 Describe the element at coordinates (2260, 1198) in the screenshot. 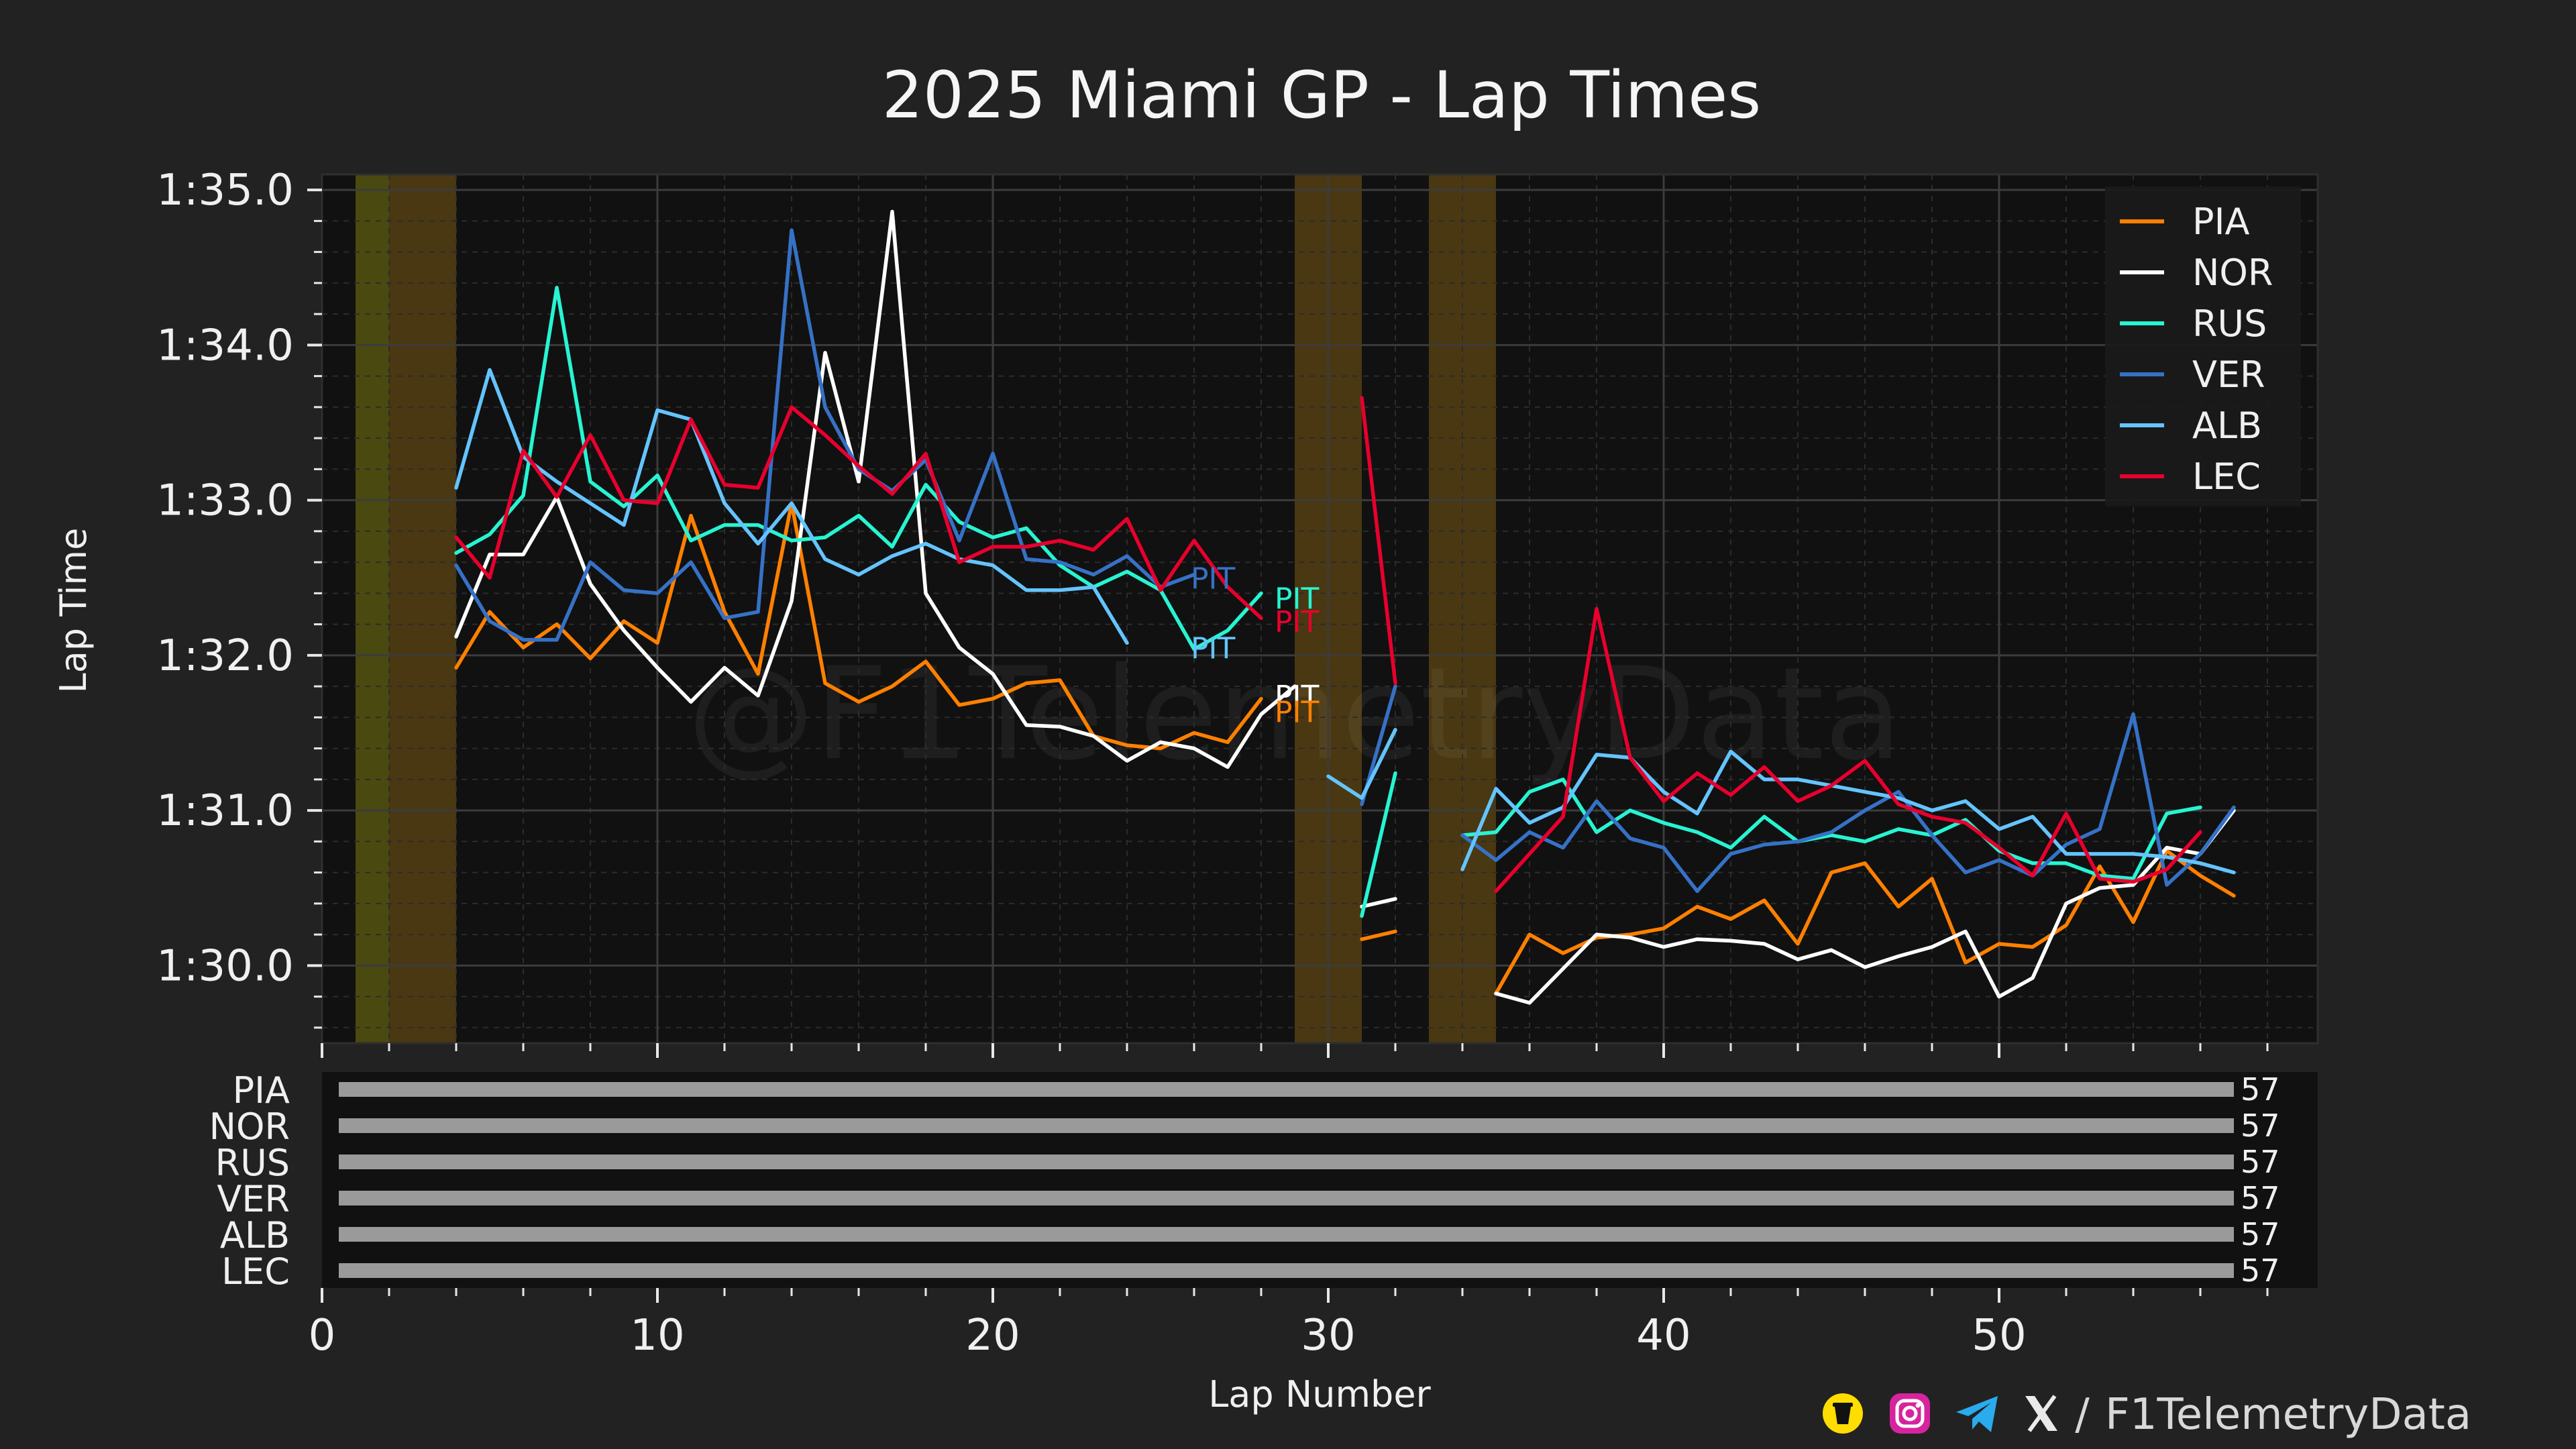

I see `laps-count-ver: 57` at that location.